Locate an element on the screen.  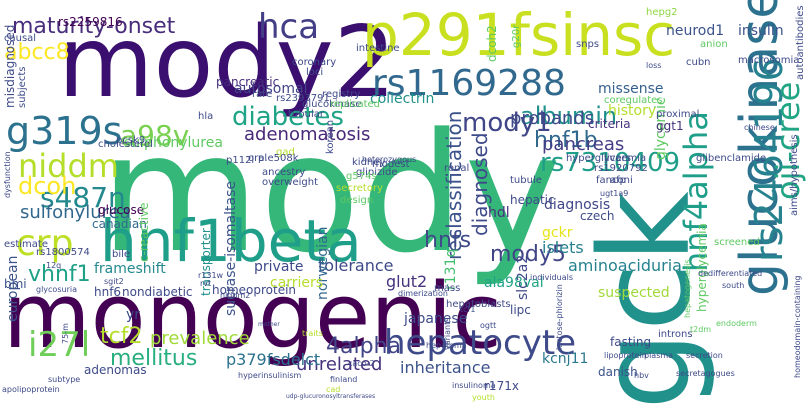
word: czech is located at coordinates (597, 216).